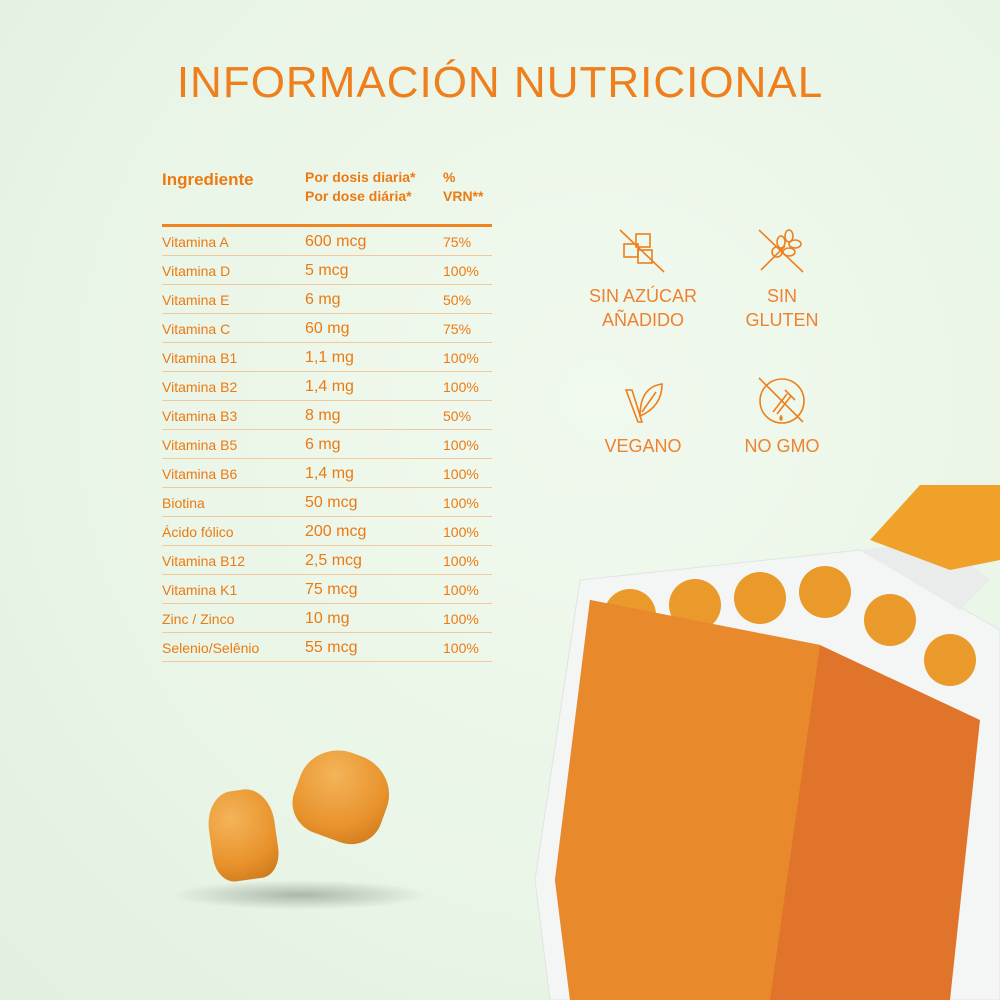 The image size is (1000, 1000). I want to click on table-row: Vitamina B2 1,4 mg 100%, so click(327, 386).